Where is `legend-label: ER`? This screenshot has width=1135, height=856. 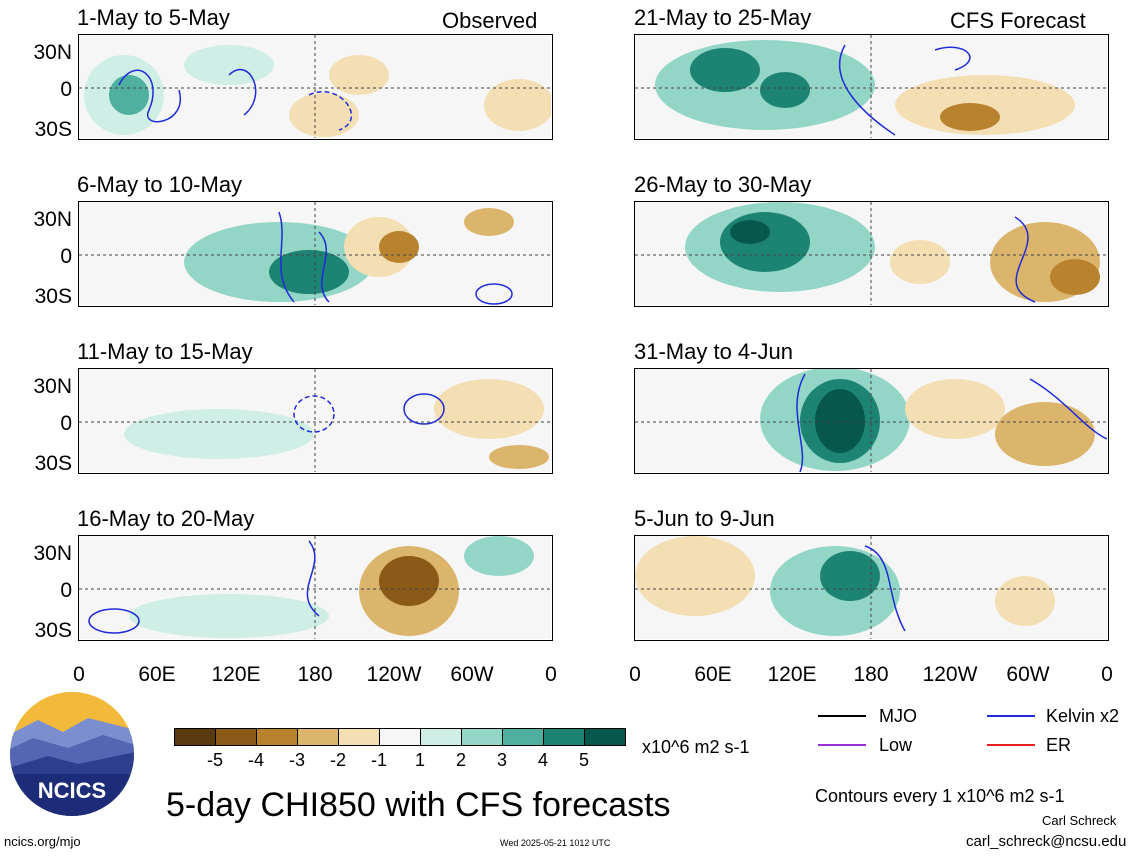 legend-label: ER is located at coordinates (1059, 745).